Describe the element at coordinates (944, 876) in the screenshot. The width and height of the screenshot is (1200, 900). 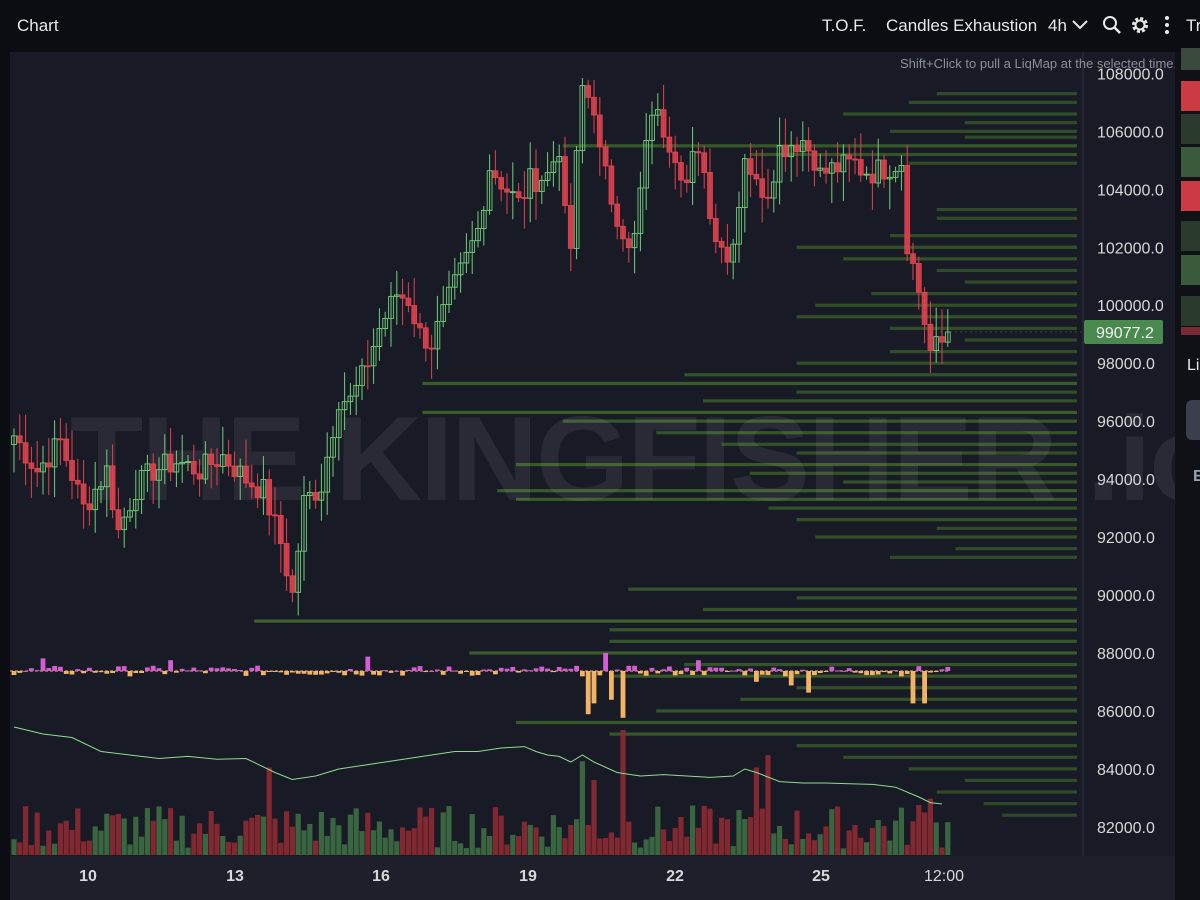
I see `time-tick-label: 12:00` at that location.